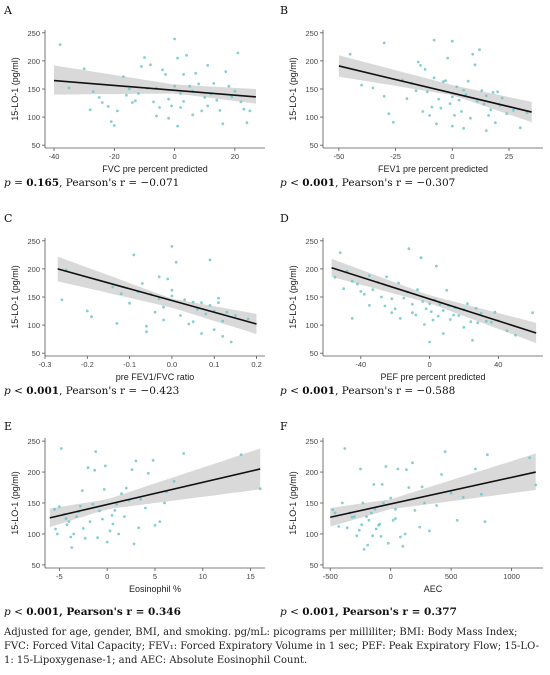  What do you see at coordinates (107, 576) in the screenshot?
I see `panel-e-xtick-label: 0` at bounding box center [107, 576].